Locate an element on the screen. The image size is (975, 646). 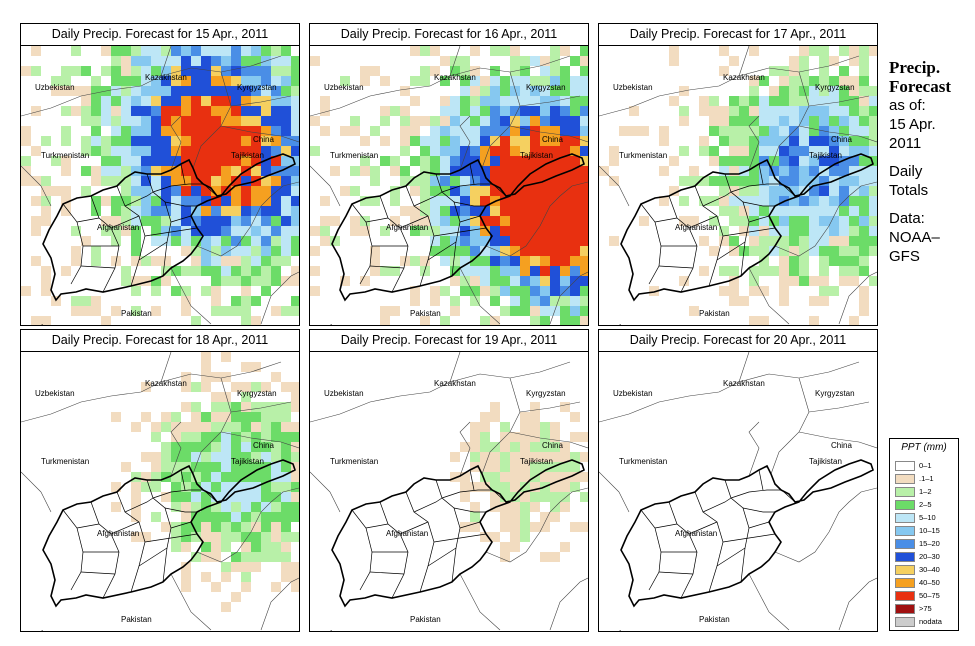
country-label-pakistan: Pakistan is located at coordinates (425, 619).